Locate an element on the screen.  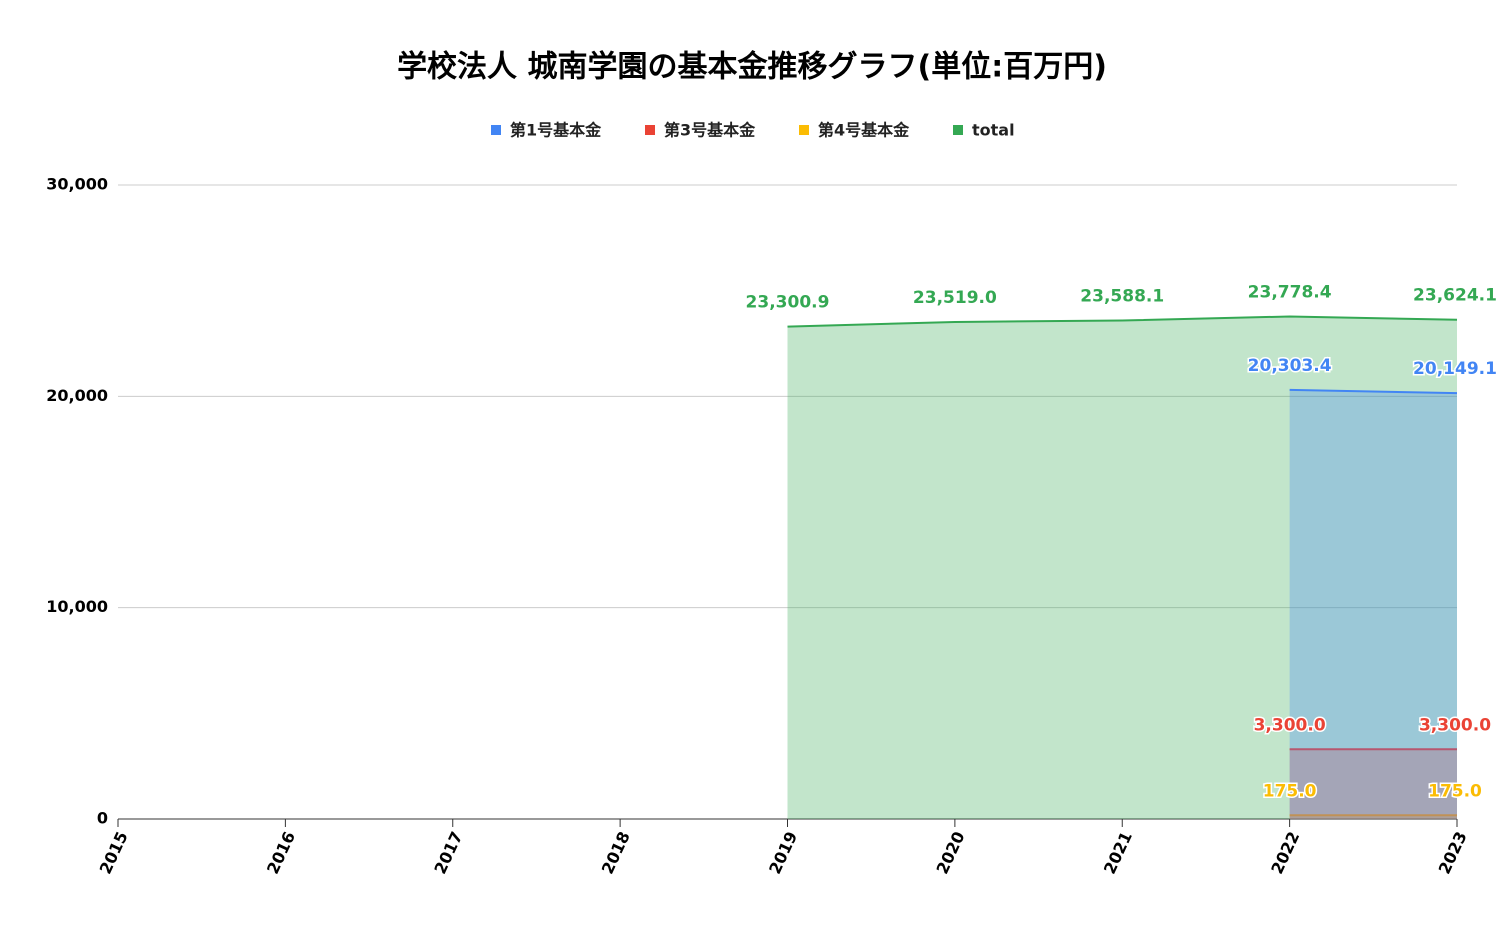
y-tick-label: 20,000 is located at coordinates (77, 395).